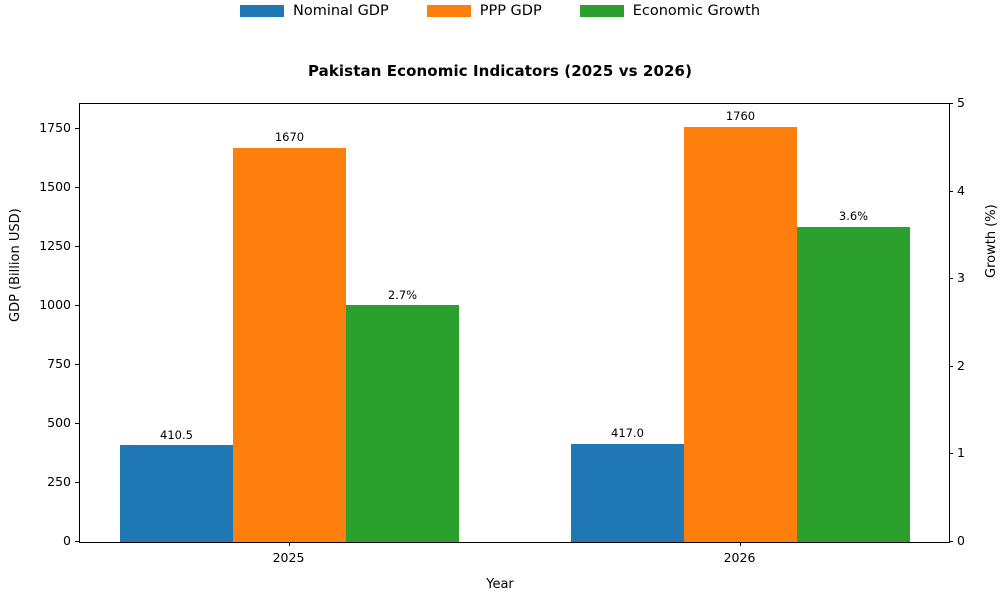  I want to click on y-tick-label-right: 5, so click(961, 102).